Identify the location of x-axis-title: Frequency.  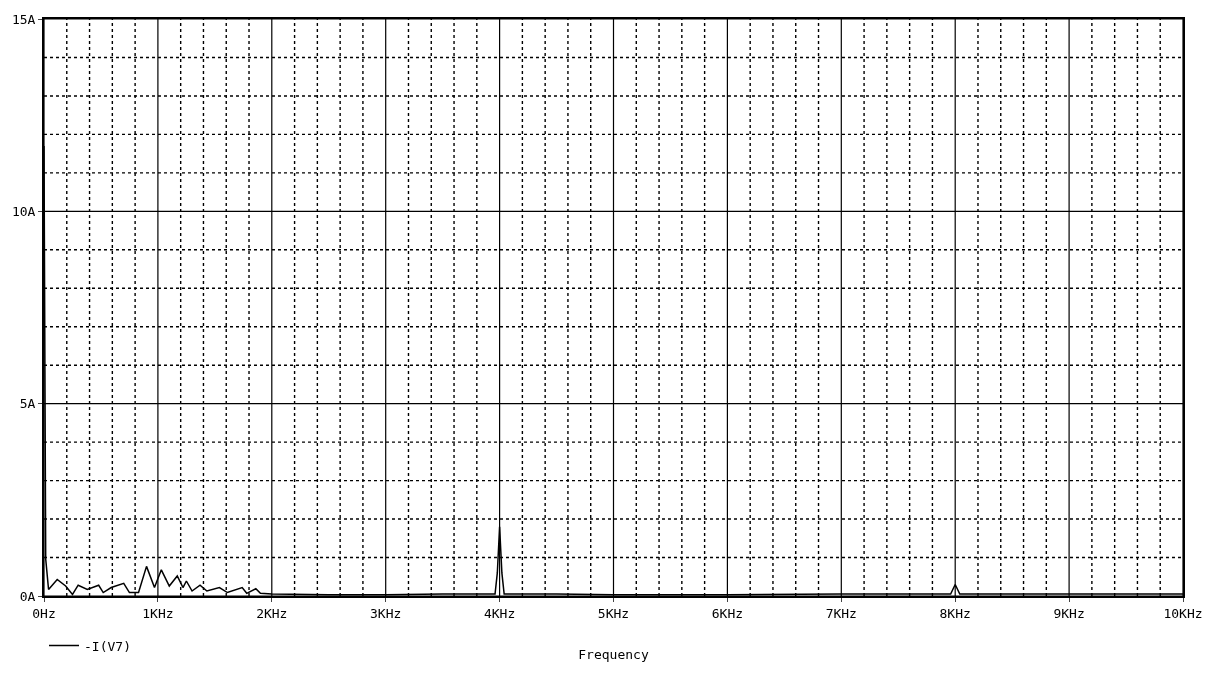
(613, 654).